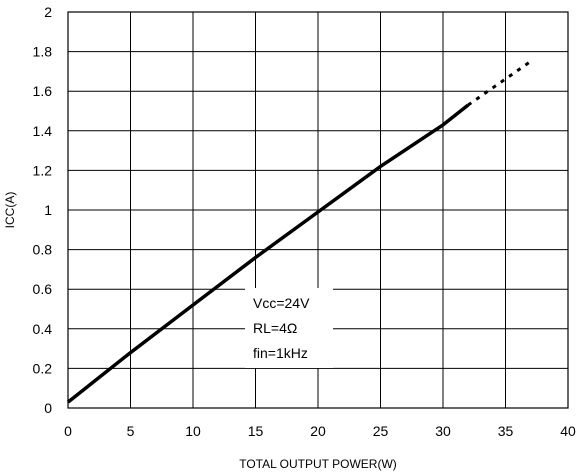 The width and height of the screenshot is (580, 474). I want to click on x-tick-label: 25, so click(381, 431).